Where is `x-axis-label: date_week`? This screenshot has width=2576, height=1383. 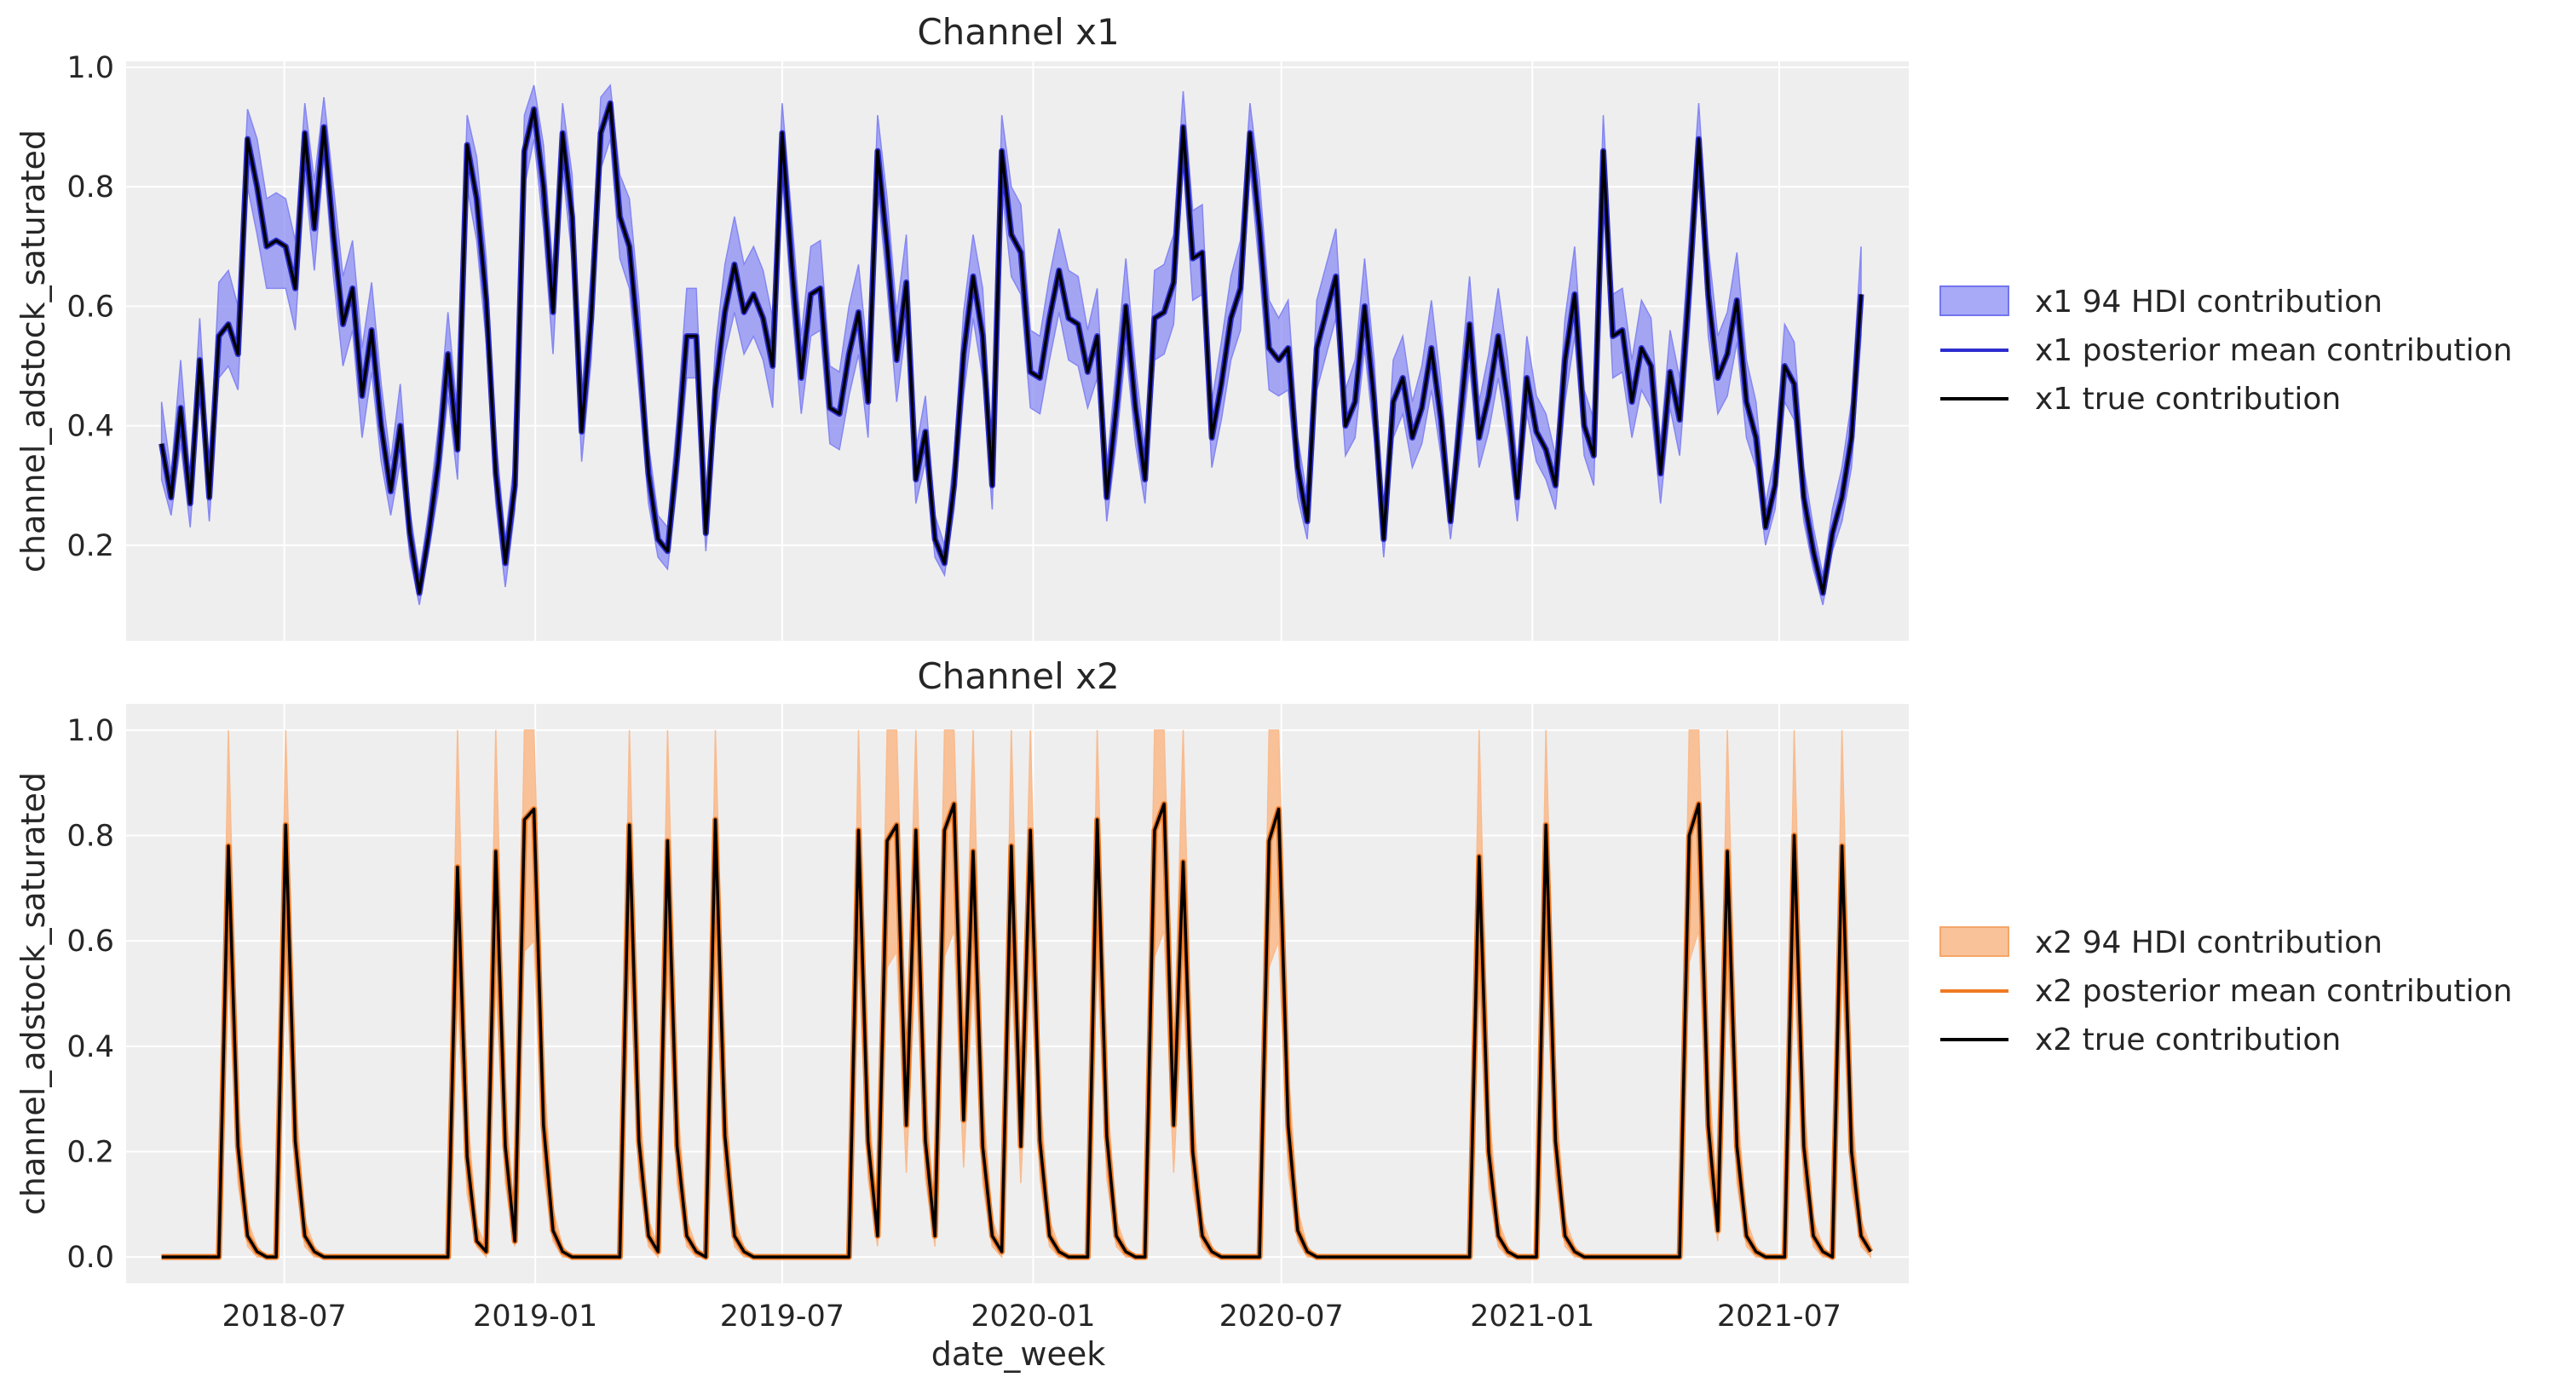
x-axis-label: date_week is located at coordinates (1018, 1354).